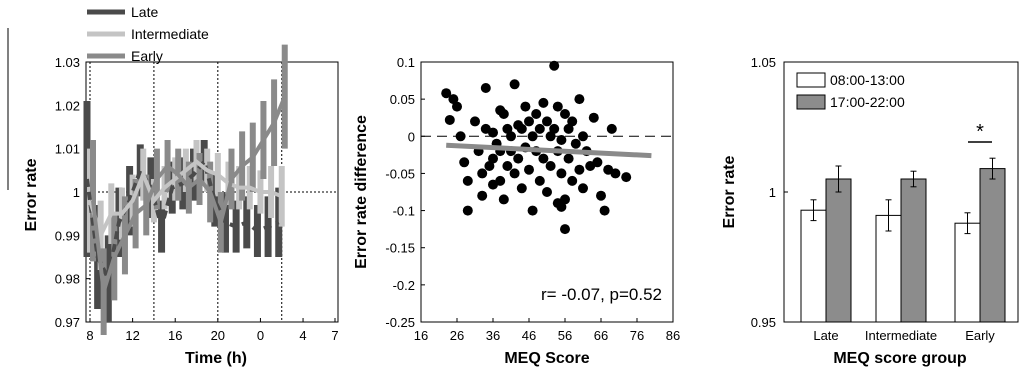  Describe the element at coordinates (729, 191) in the screenshot. I see `panel-c-ylabel: Error rate` at that location.